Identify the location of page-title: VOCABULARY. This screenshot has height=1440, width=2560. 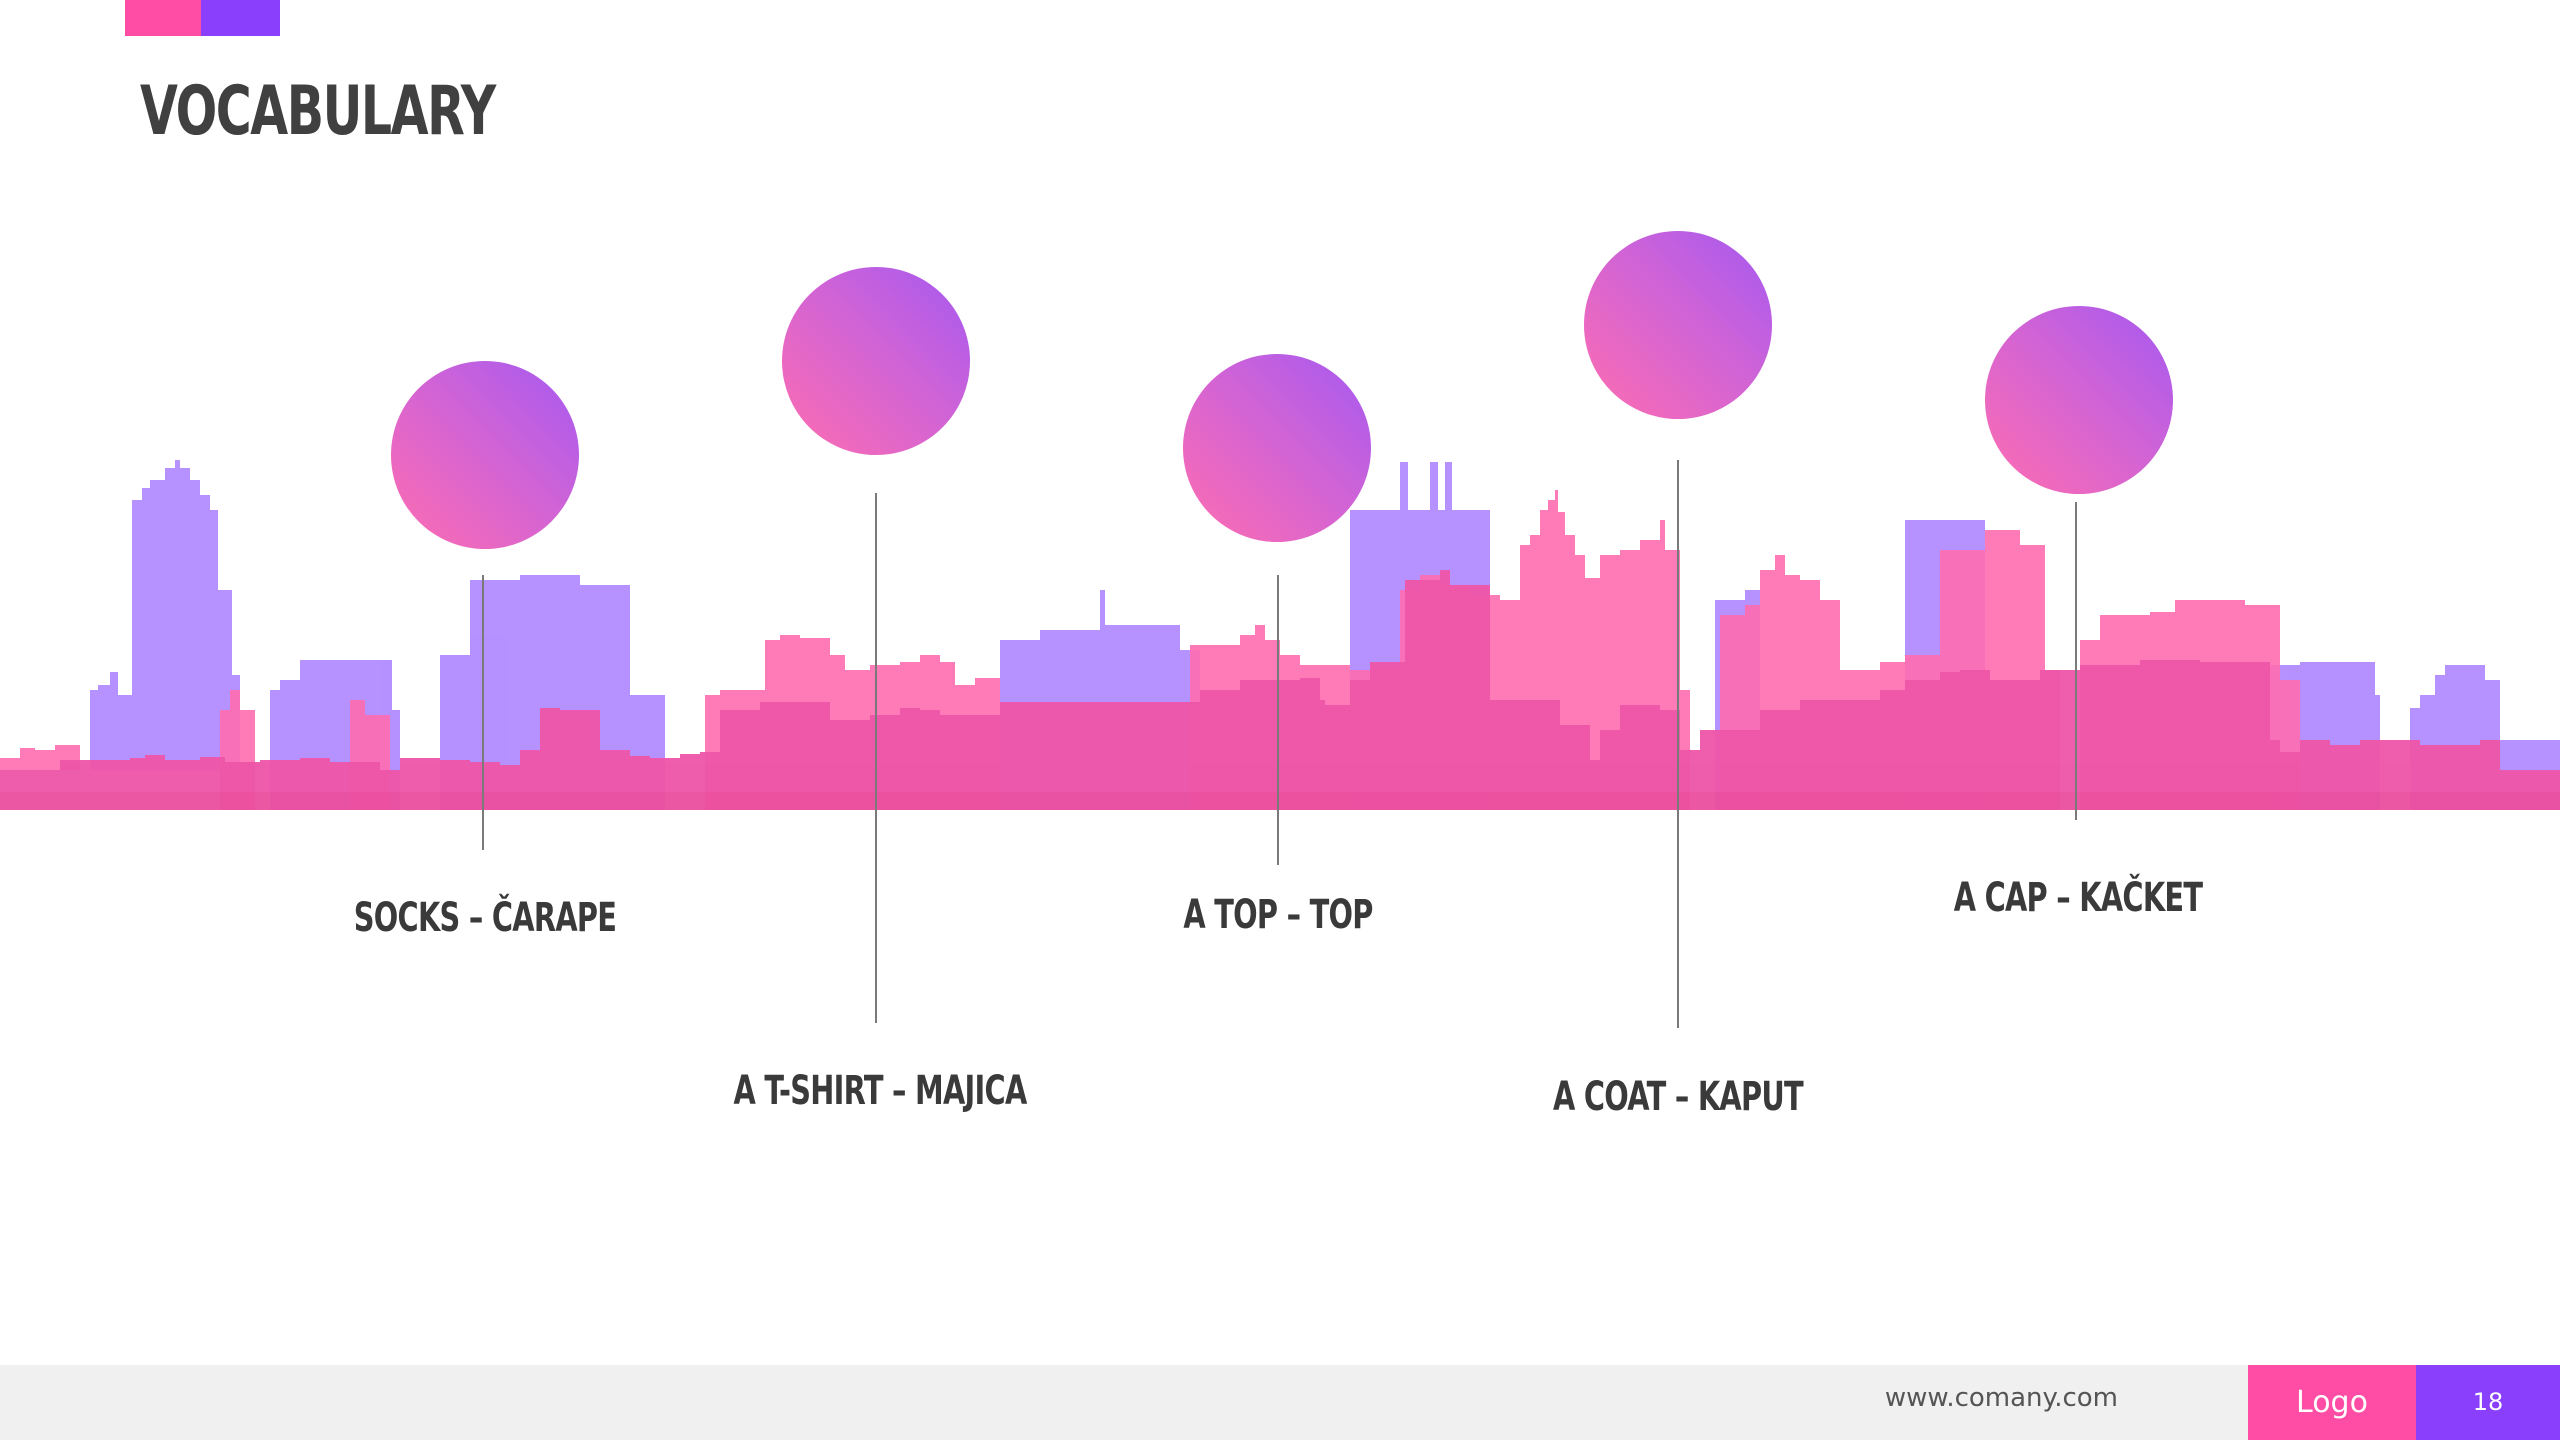
(318, 111).